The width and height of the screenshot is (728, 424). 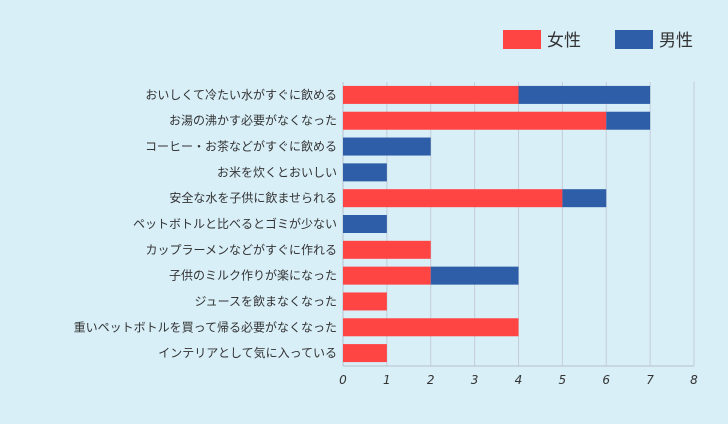 What do you see at coordinates (253, 120) in the screenshot?
I see `category-label-1: お湯の沸かす必要がなくなった` at bounding box center [253, 120].